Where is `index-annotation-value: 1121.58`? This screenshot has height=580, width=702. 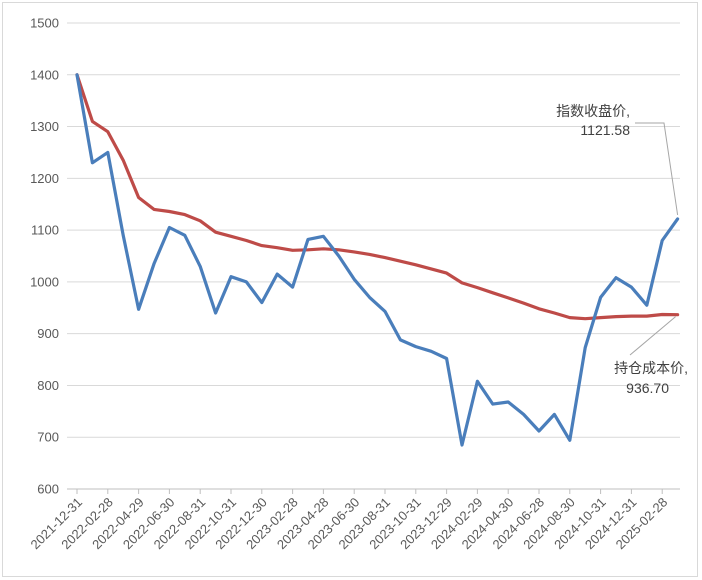
index-annotation-value: 1121.58 is located at coordinates (605, 130).